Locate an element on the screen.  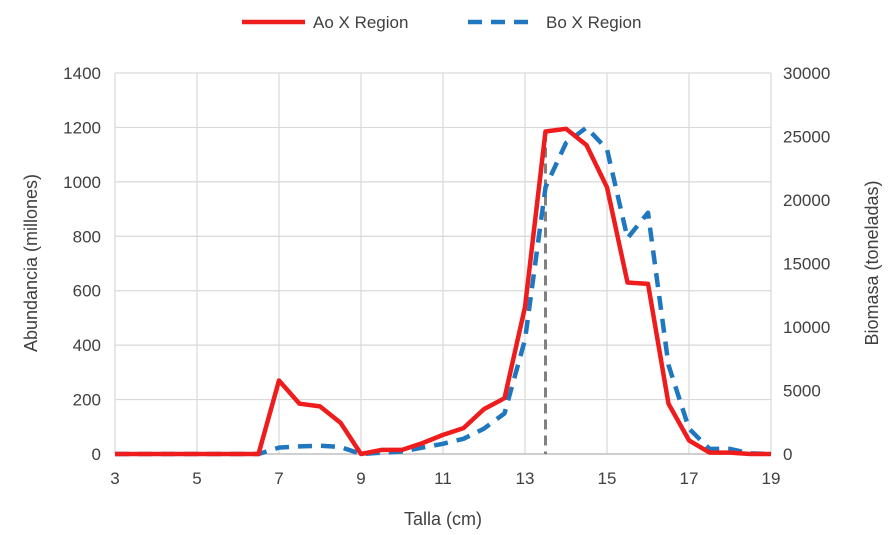
legend-label-abundance: Ao X Region is located at coordinates (360, 22).